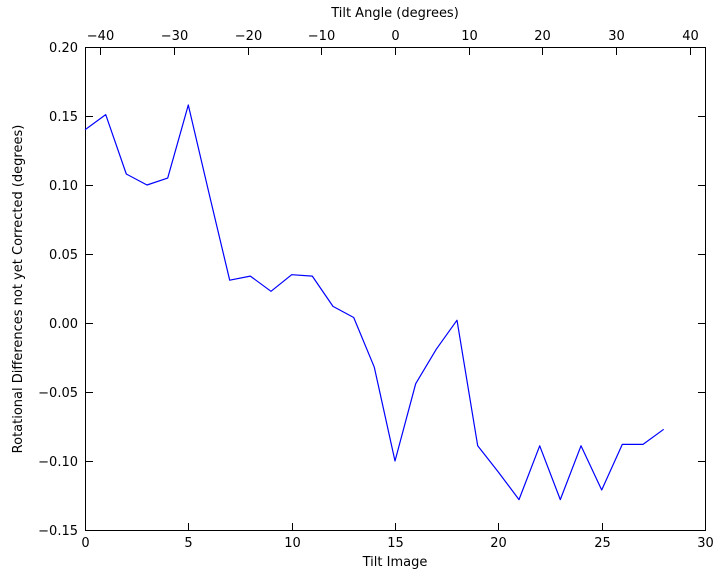 This screenshot has height=579, width=725. Describe the element at coordinates (188, 543) in the screenshot. I see `x-tick-label: 5` at that location.